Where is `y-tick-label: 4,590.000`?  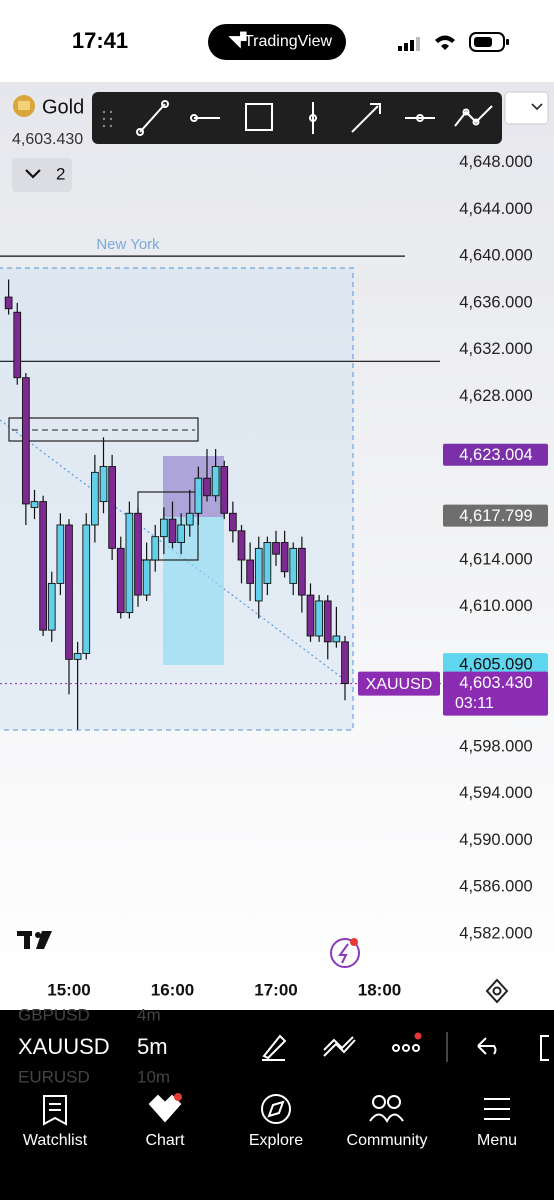
y-tick-label: 4,590.000 is located at coordinates (495, 840).